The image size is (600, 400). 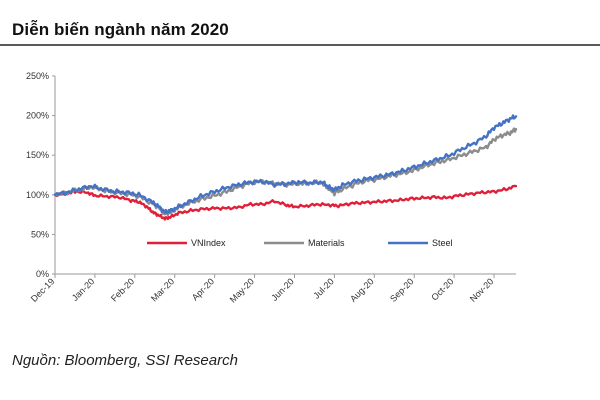 What do you see at coordinates (43, 290) in the screenshot?
I see `x-tick-label: Dec-19` at bounding box center [43, 290].